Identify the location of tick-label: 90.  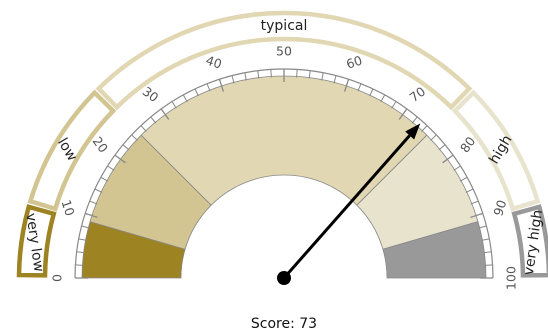
(499, 208).